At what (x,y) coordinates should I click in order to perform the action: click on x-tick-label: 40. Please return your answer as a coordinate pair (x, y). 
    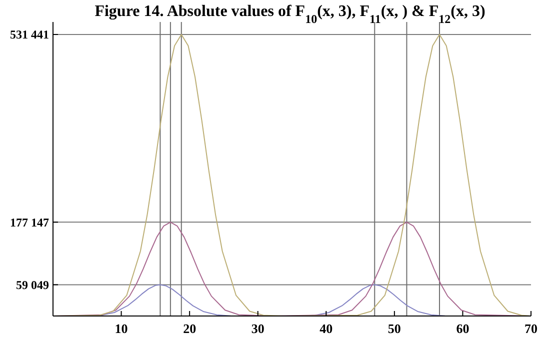
    Looking at the image, I should click on (326, 328).